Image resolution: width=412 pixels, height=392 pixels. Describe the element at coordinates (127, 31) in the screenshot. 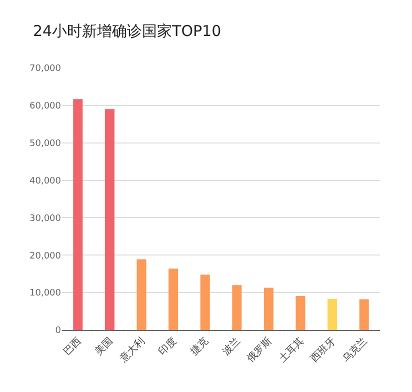

I see `chart-title: 24小时新增确诊国家TOP10` at that location.